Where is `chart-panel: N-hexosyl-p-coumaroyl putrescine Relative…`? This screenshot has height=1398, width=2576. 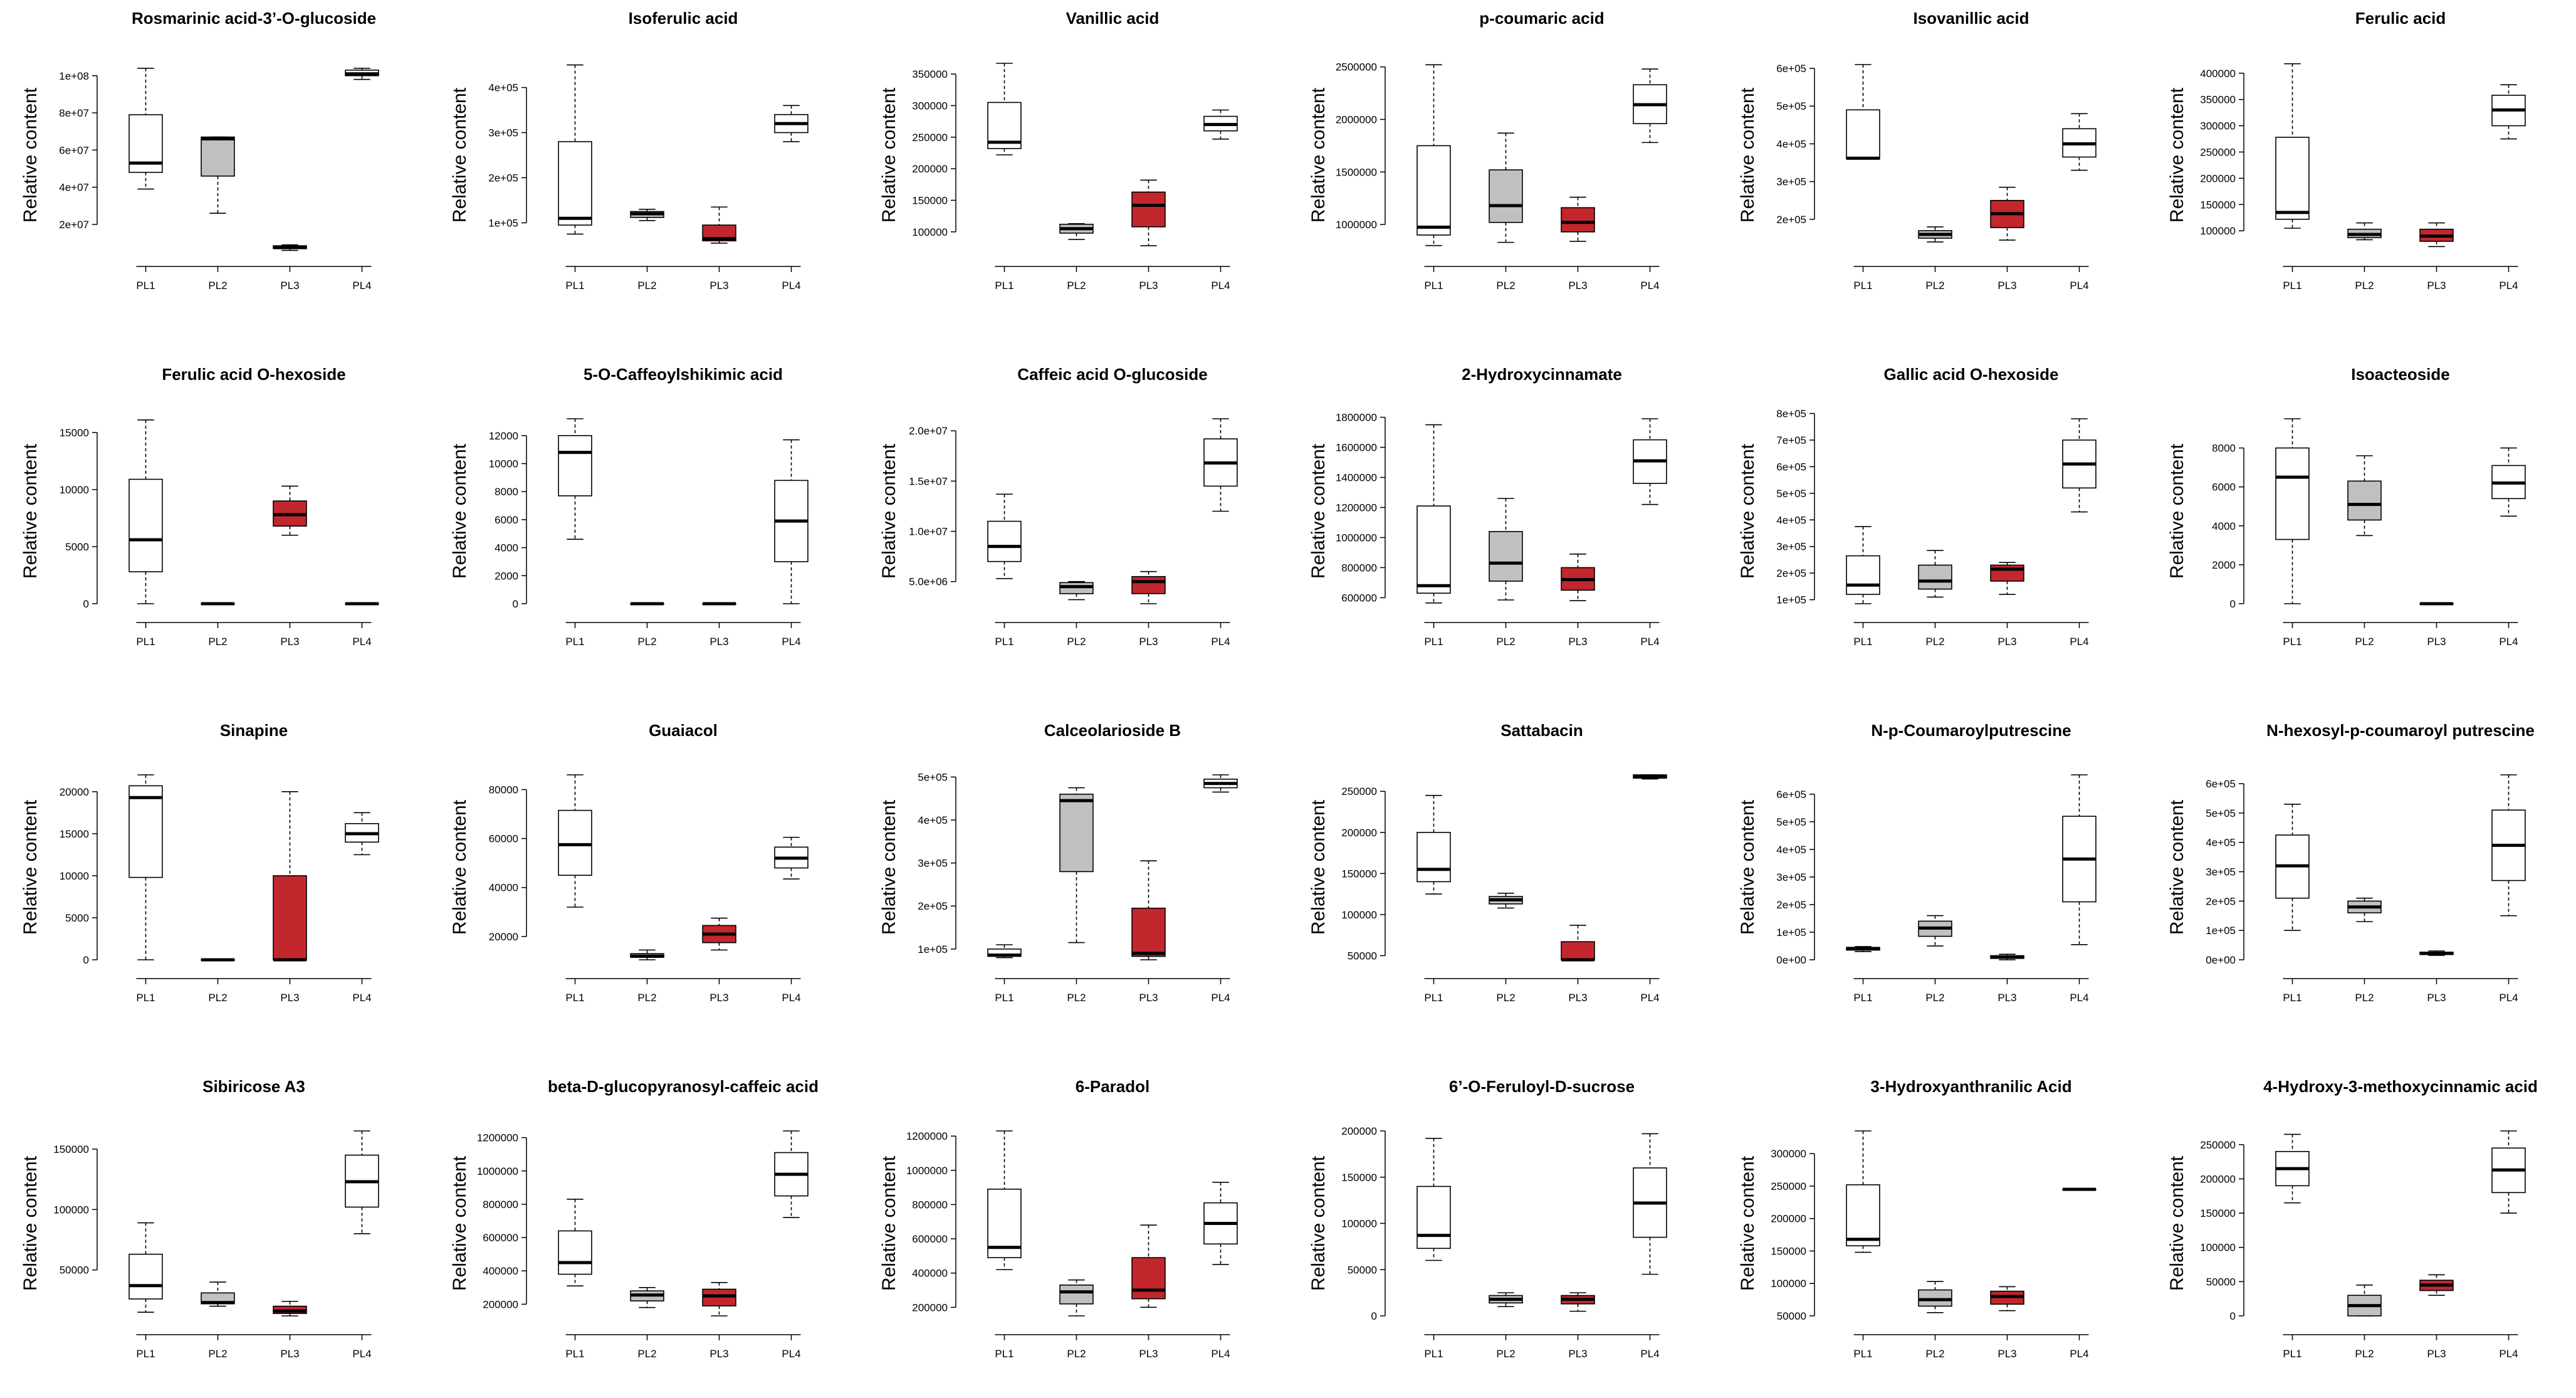 chart-panel: N-hexosyl-p-coumaroyl putrescine Relative… is located at coordinates (2351, 863).